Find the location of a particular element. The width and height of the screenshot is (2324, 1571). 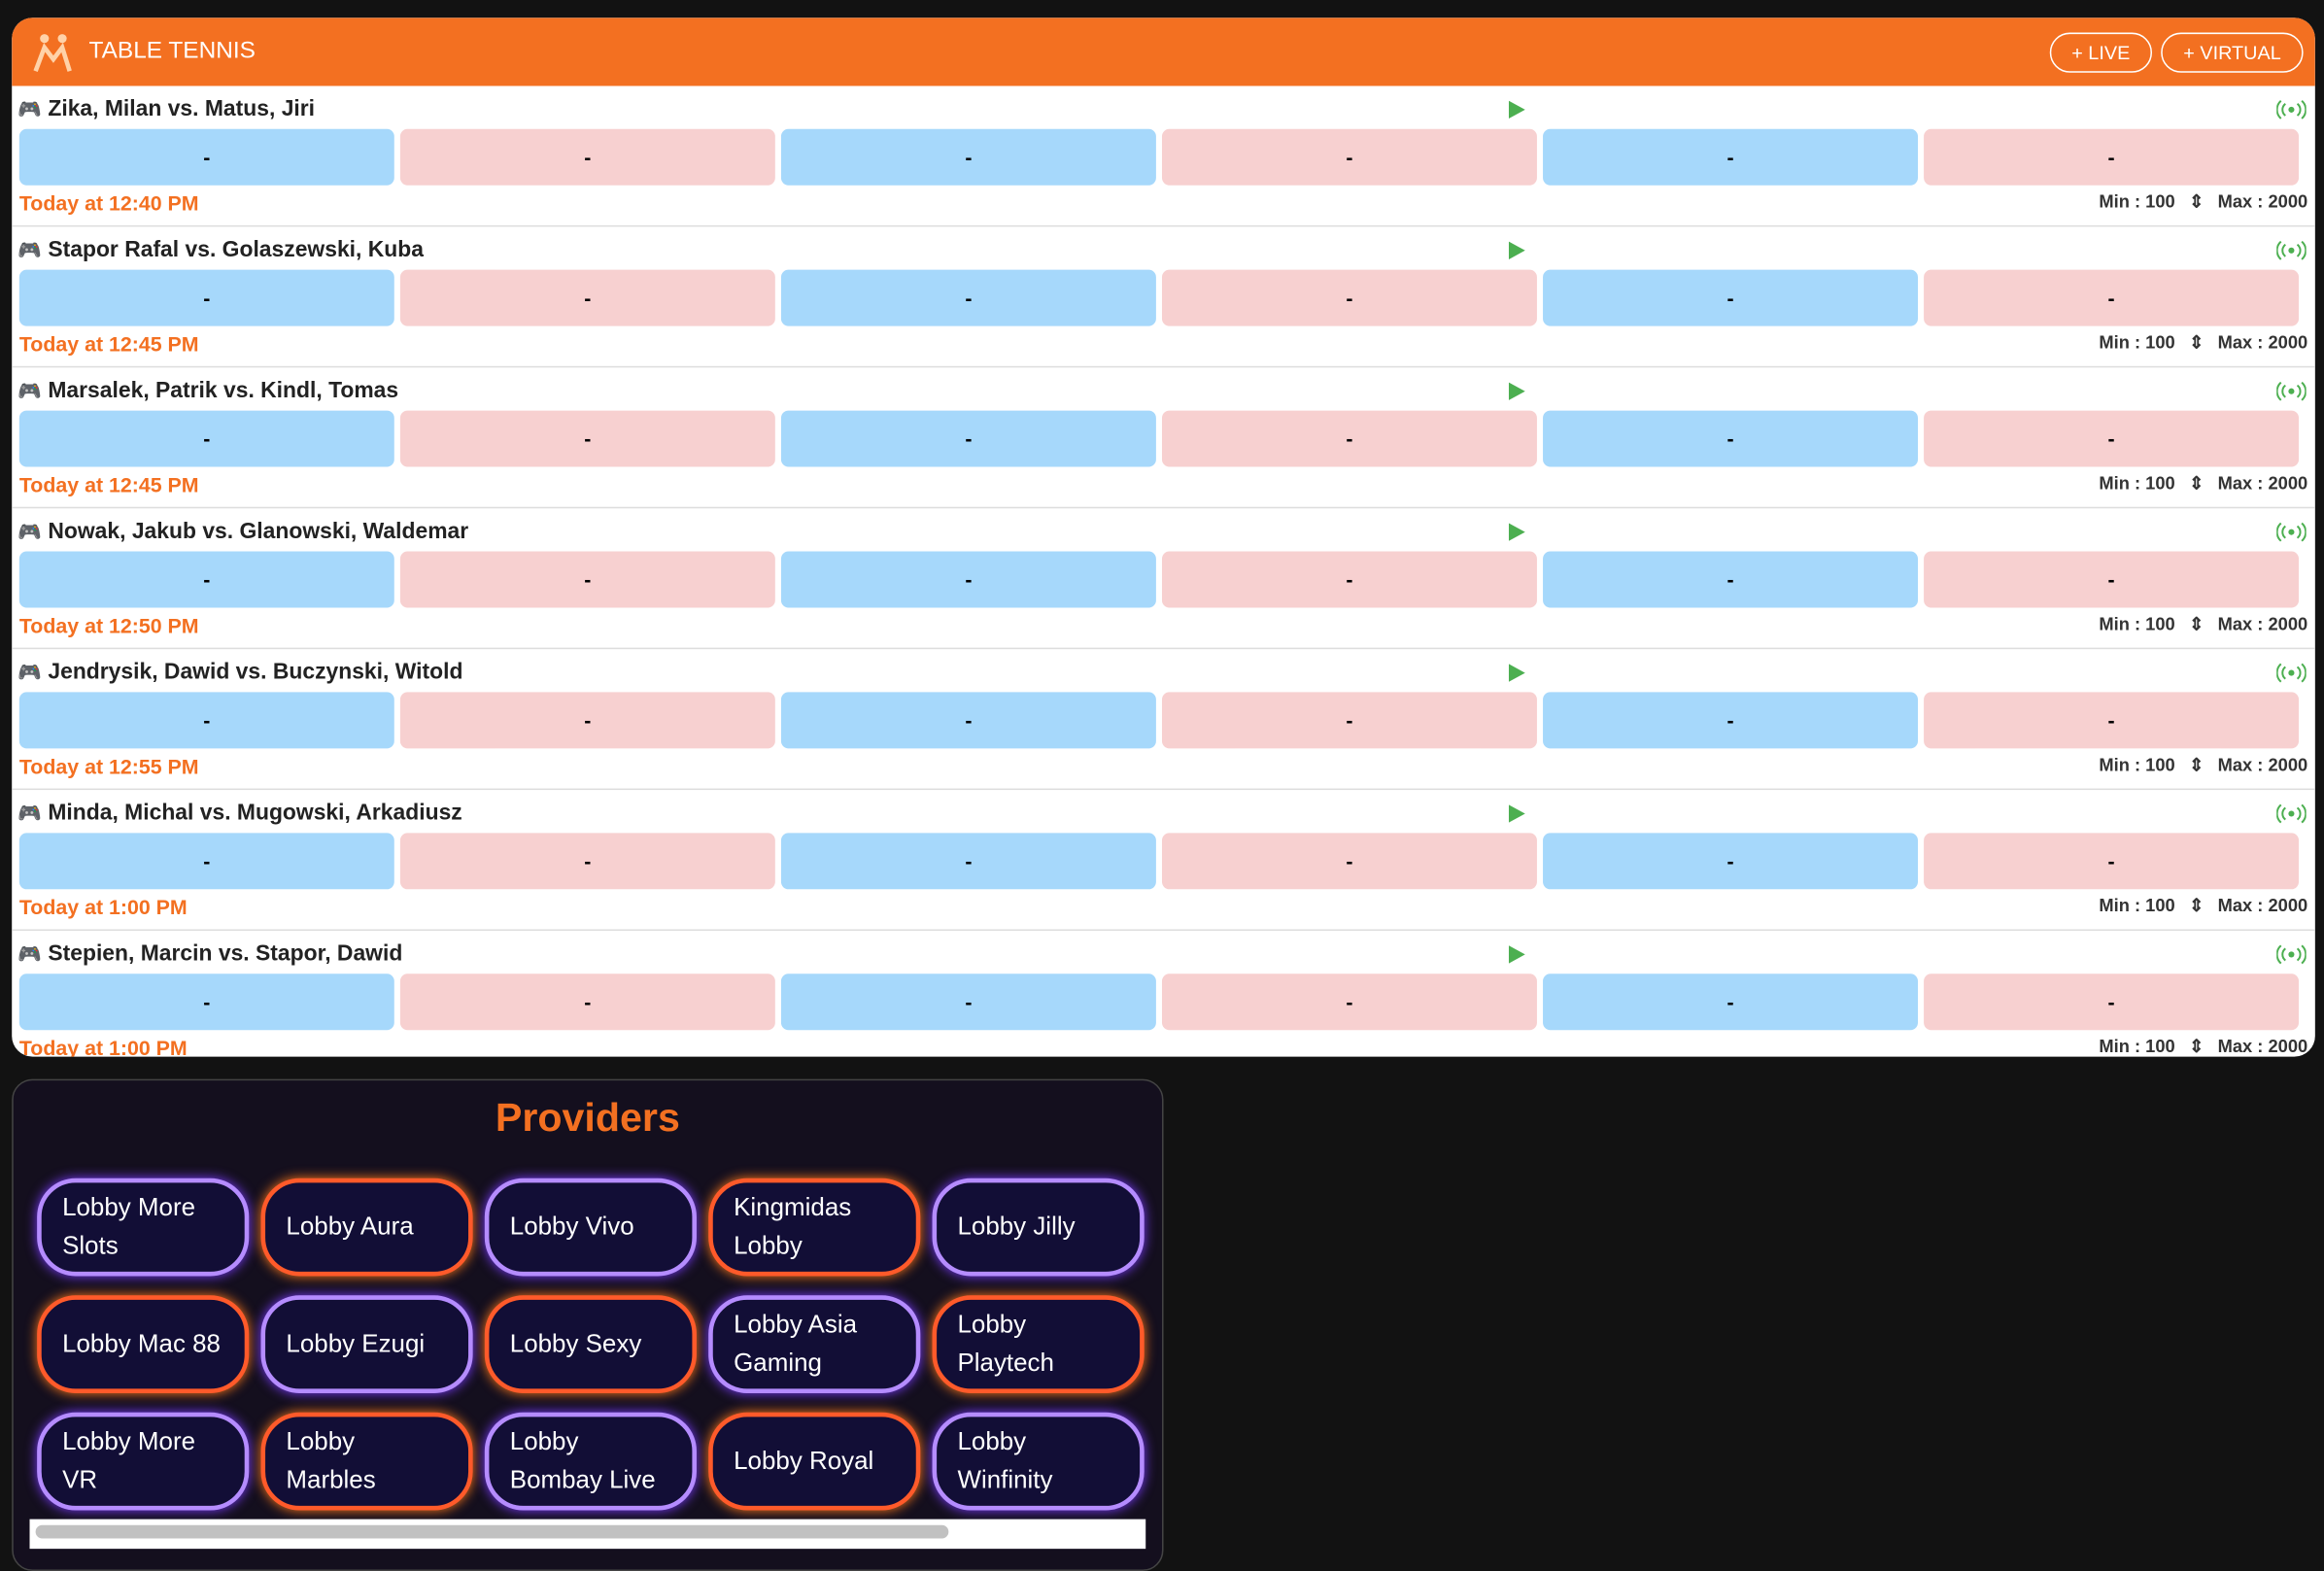

match-name: Jendrysik, Dawid vs. Buczynski, Witold is located at coordinates (256, 672).